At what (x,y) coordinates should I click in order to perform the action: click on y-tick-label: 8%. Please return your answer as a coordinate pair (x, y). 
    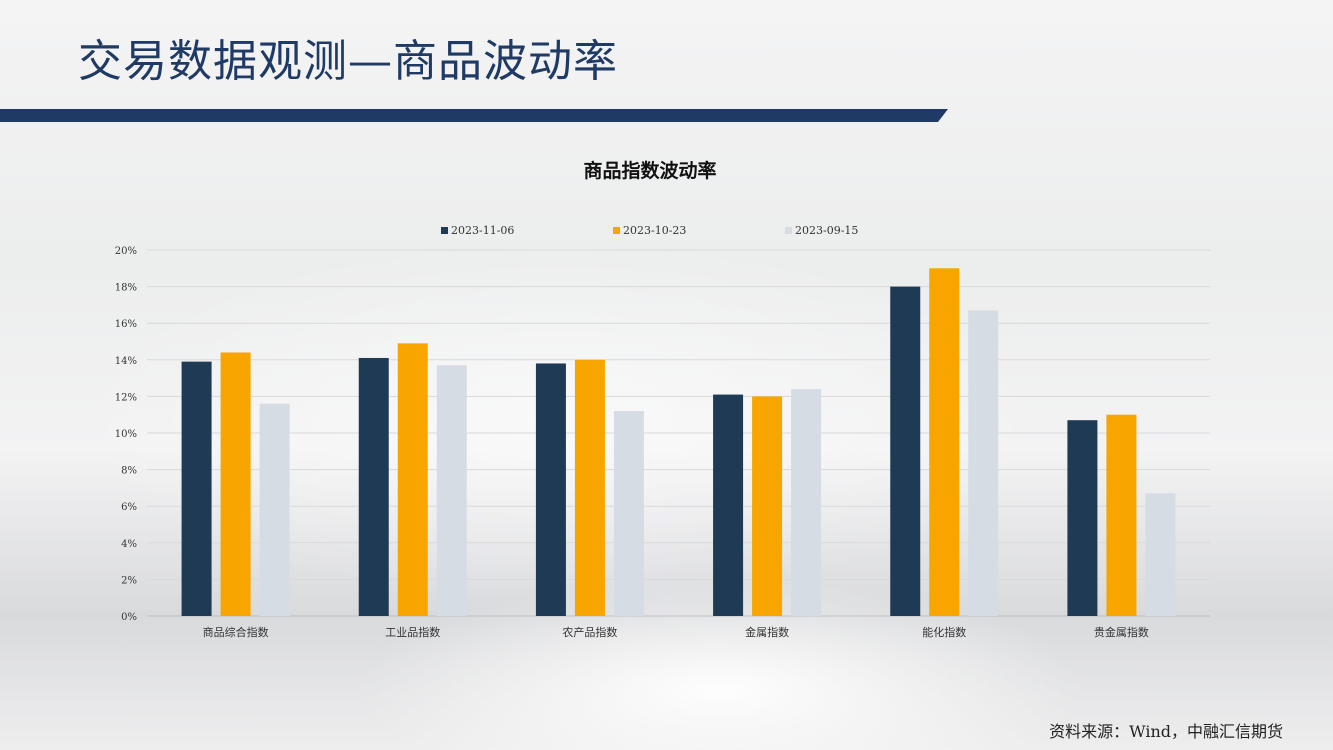
    Looking at the image, I should click on (129, 471).